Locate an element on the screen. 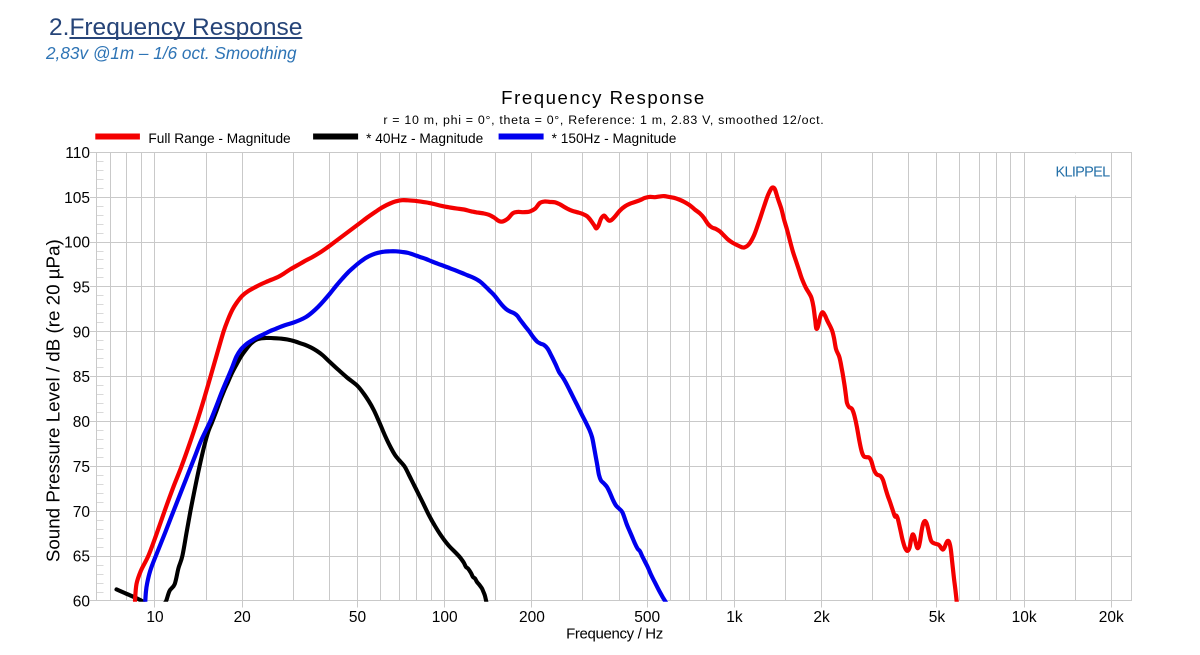 The width and height of the screenshot is (1200, 655). svg-text:Sound Pressure Level / dB (re: Sound Pressure Level / dB (re 20 µPa) is located at coordinates (53, 400).